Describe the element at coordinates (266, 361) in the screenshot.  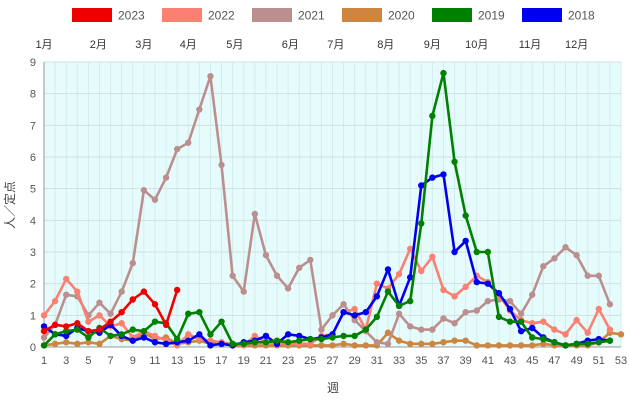
I see `x-tick-label: 21` at that location.